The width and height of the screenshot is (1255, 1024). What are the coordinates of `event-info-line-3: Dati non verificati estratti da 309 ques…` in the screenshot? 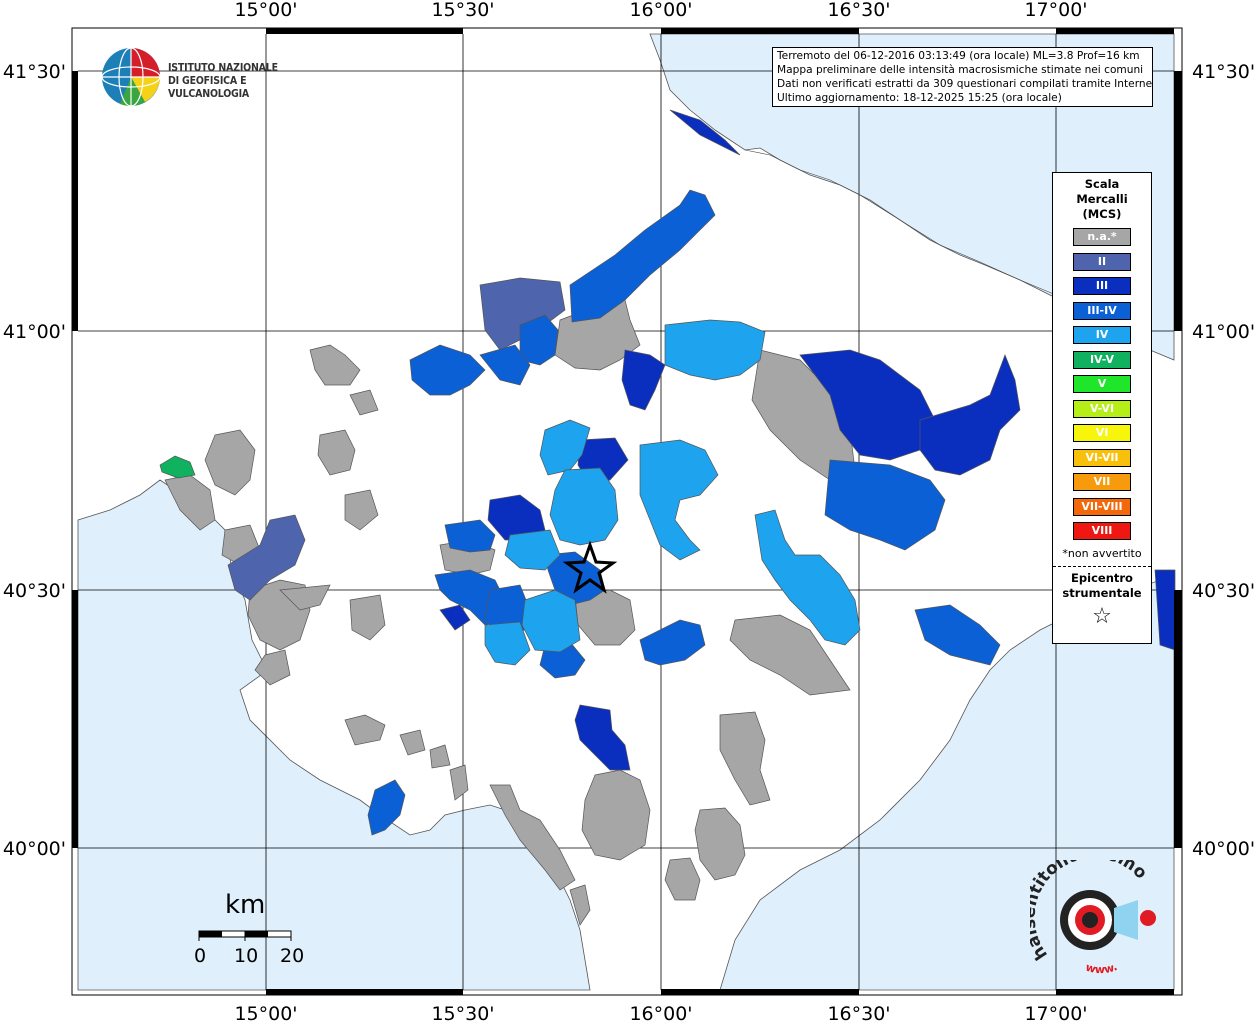 It's located at (965, 84).